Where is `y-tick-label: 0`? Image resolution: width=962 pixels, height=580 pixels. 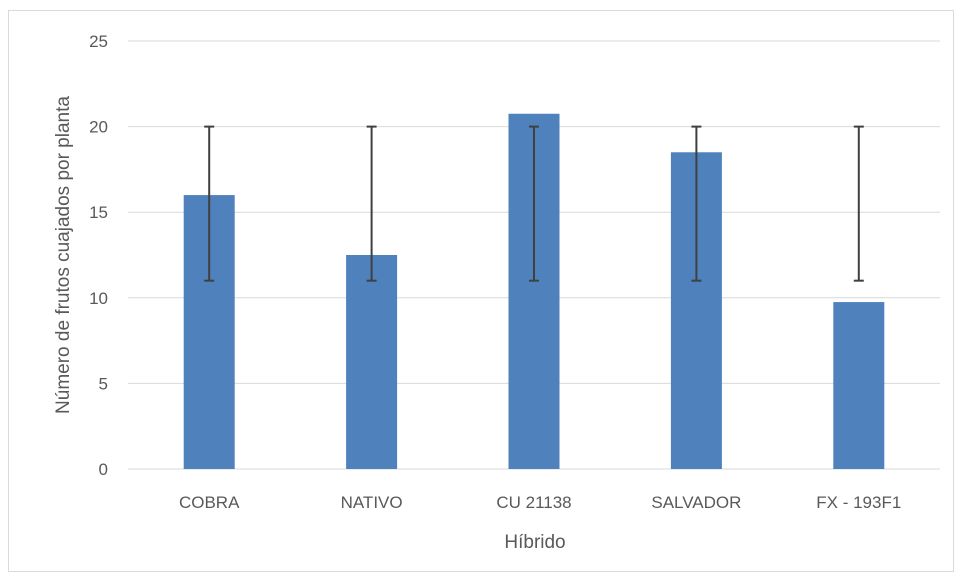 y-tick-label: 0 is located at coordinates (103, 469).